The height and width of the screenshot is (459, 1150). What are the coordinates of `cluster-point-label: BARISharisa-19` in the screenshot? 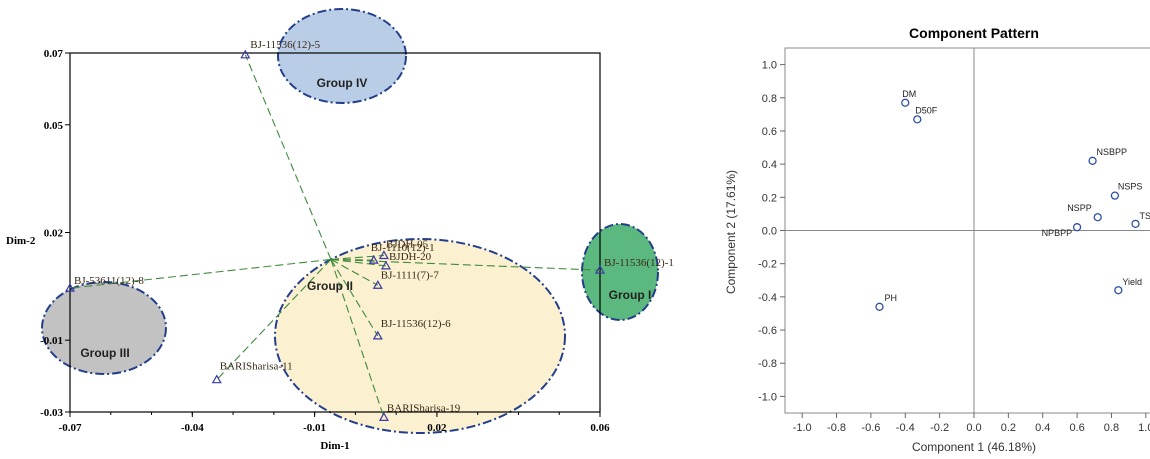 It's located at (424, 408).